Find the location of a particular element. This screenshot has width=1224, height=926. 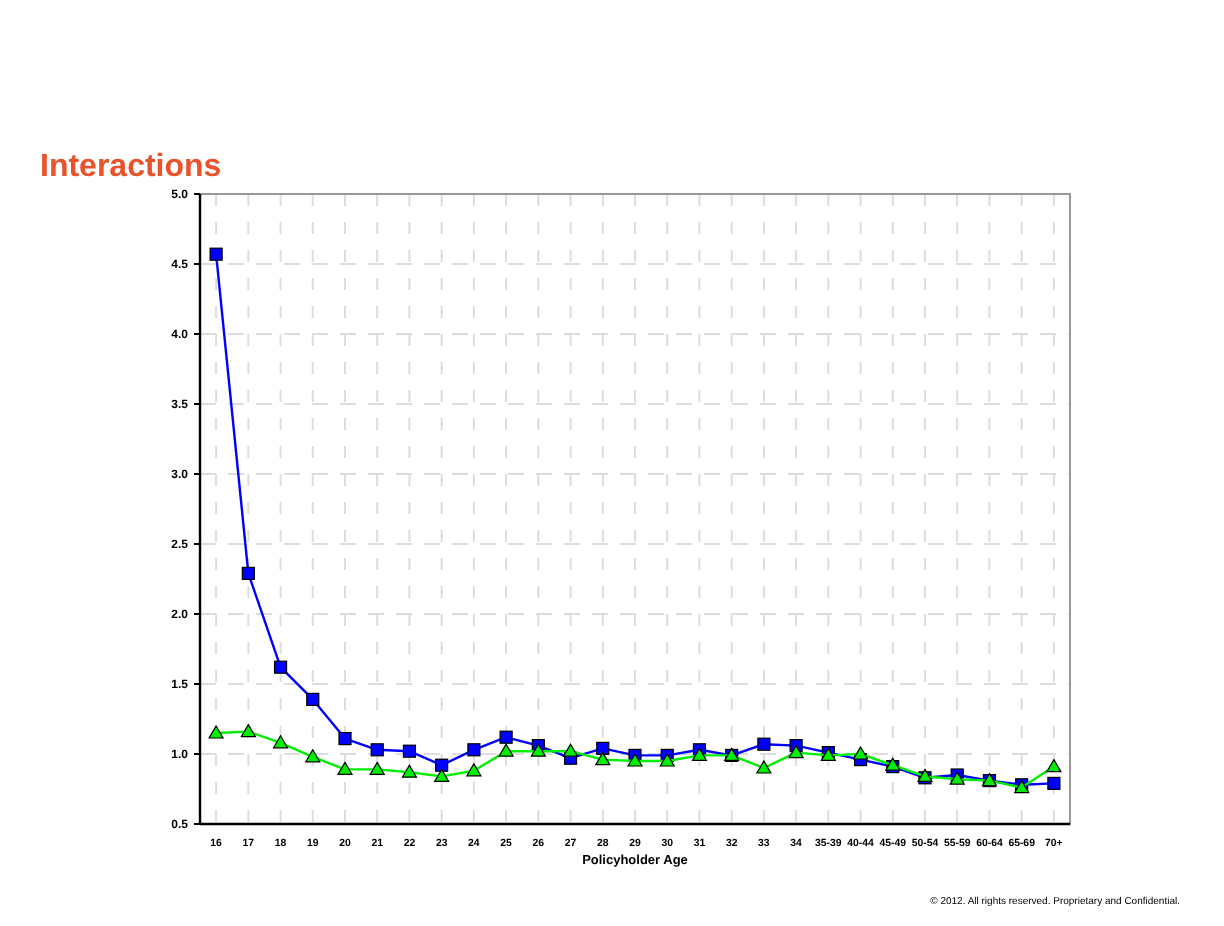

chart-title: Interactions is located at coordinates (131, 167).